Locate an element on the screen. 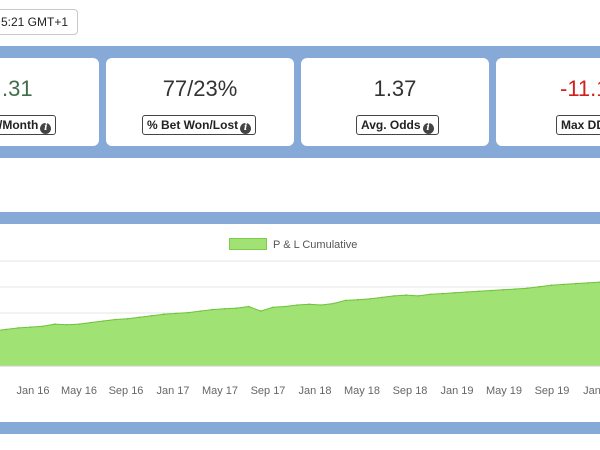  stat-label-button: Avg. Odds i is located at coordinates (397, 125).